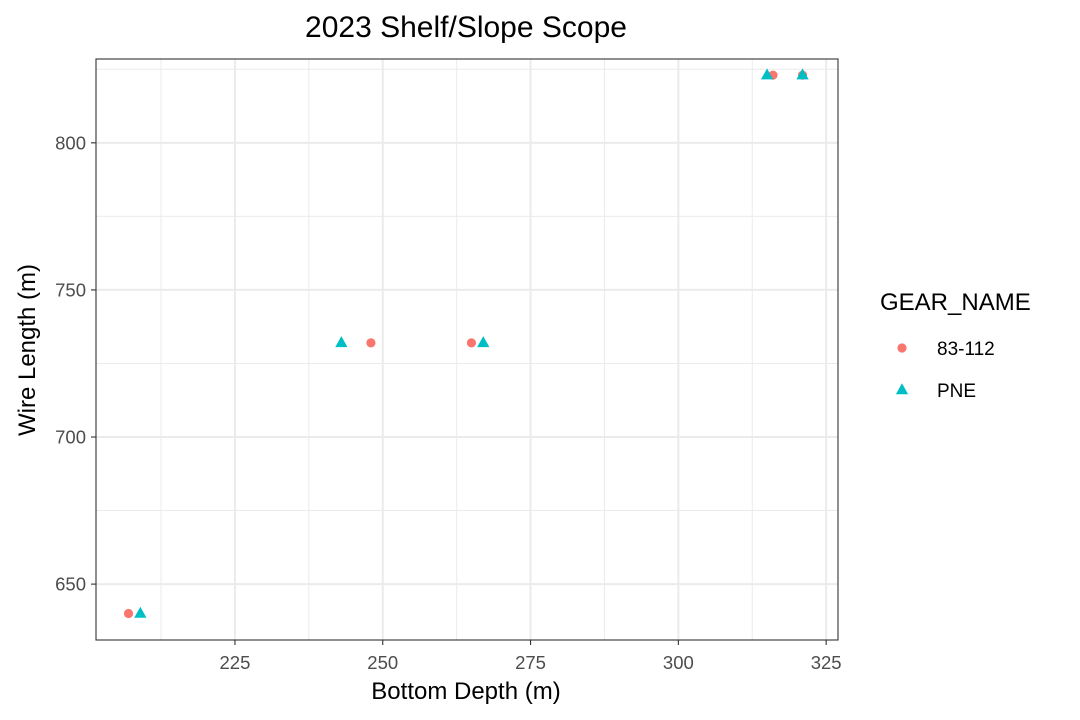  I want to click on x-tick-label: 250, so click(382, 662).